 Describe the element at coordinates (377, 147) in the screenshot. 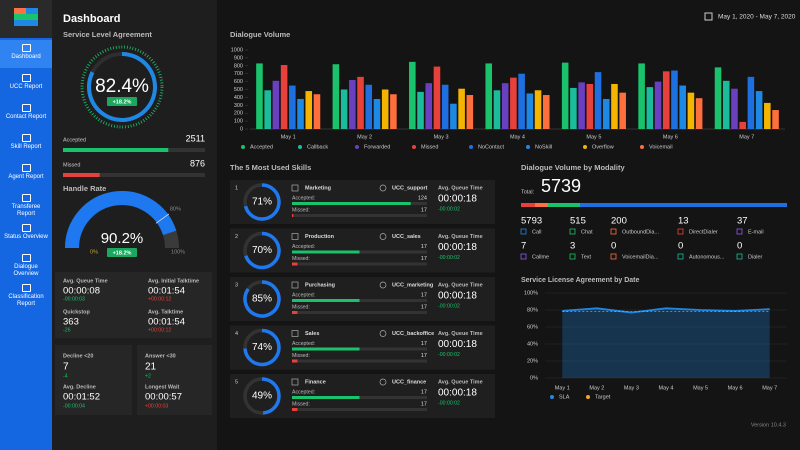

I see `legend-label: Forwarded` at that location.